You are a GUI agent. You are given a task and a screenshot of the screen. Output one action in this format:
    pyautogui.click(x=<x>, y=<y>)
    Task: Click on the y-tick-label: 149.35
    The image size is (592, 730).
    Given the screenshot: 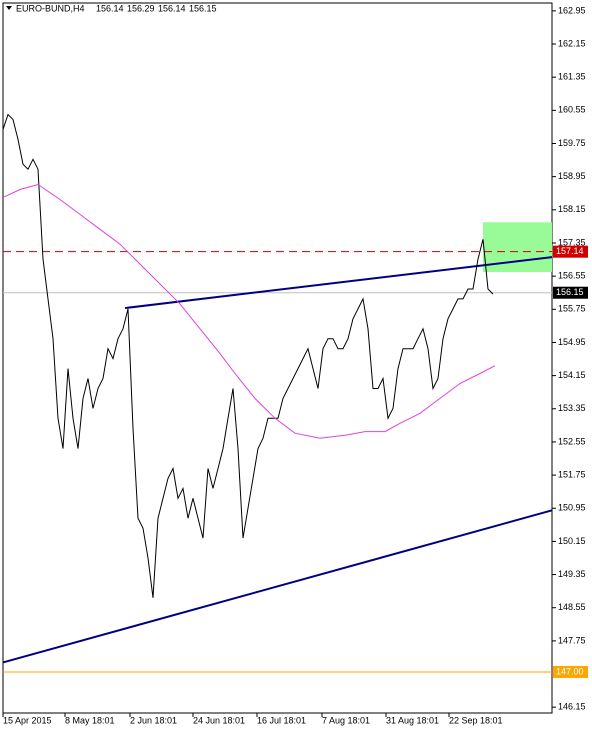 What is the action you would take?
    pyautogui.click(x=572, y=574)
    